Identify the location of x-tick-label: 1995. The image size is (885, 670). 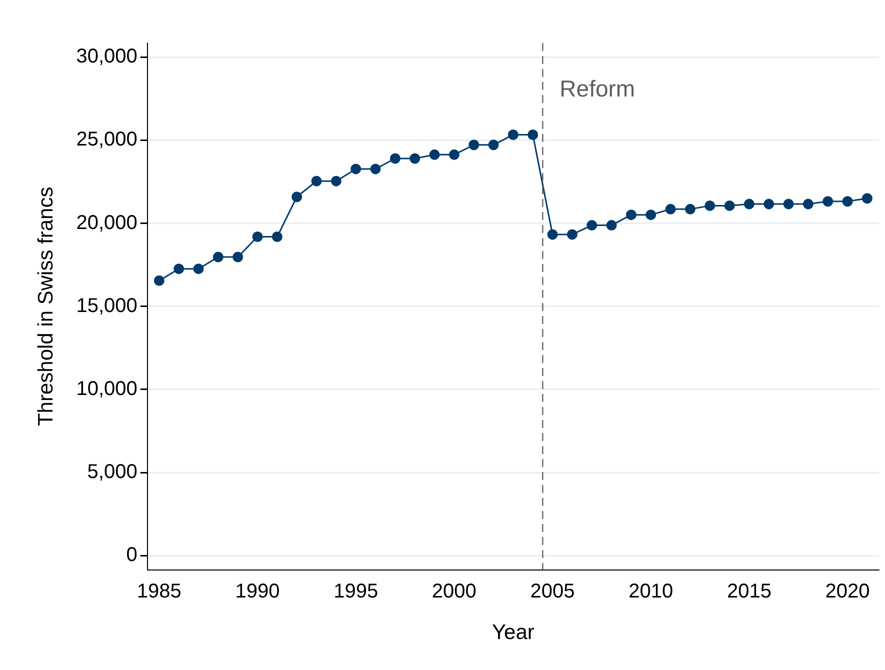
(356, 591).